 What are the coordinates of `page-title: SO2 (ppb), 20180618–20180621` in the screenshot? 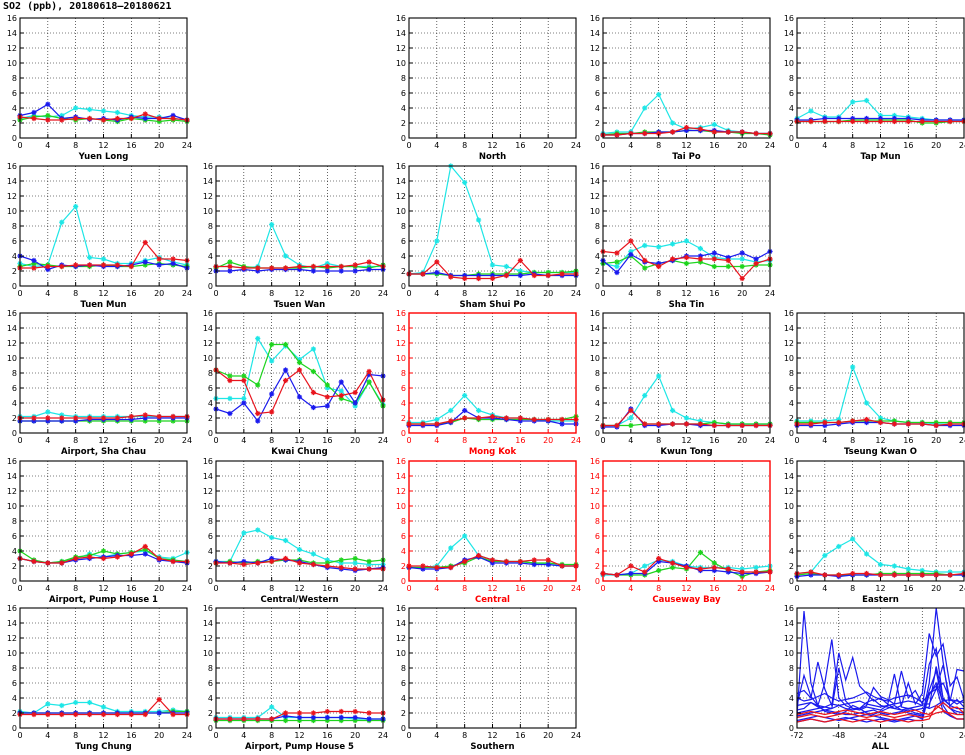 It's located at (87, 6).